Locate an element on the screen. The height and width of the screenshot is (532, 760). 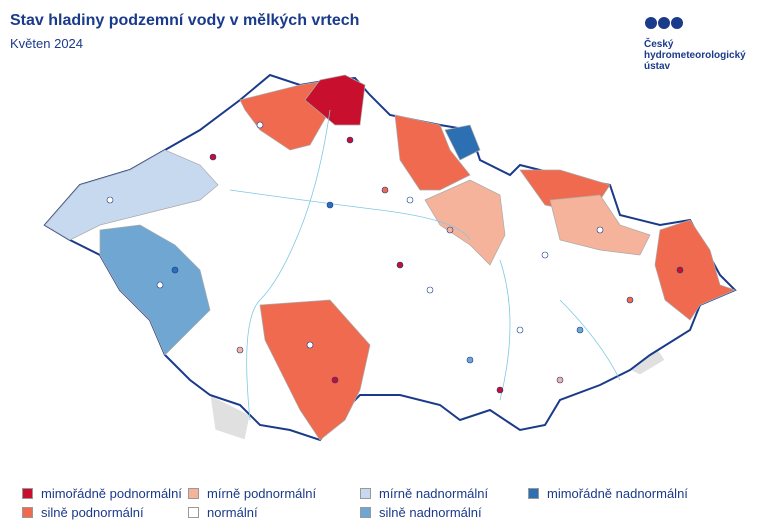
legend-label: normální is located at coordinates (232, 512).